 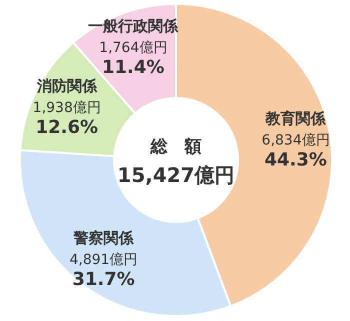 I want to click on slice-label: 消防関係, so click(x=67, y=86).